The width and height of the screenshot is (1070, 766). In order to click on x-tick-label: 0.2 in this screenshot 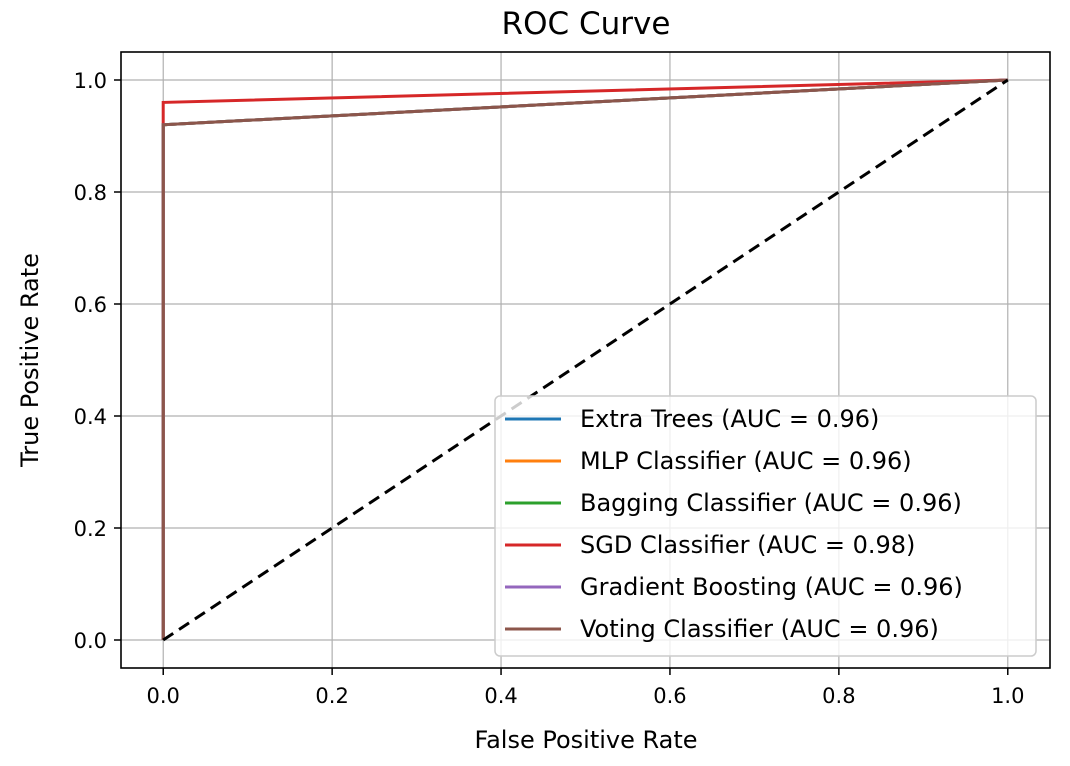, I will do `click(331, 696)`.